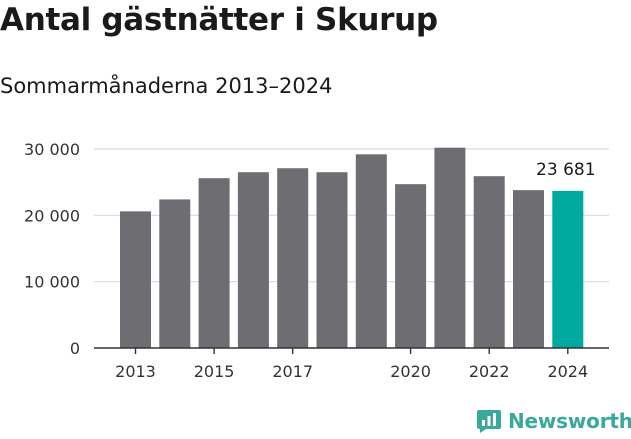  Describe the element at coordinates (214, 371) in the screenshot. I see `x-tick-label: 2015` at that location.